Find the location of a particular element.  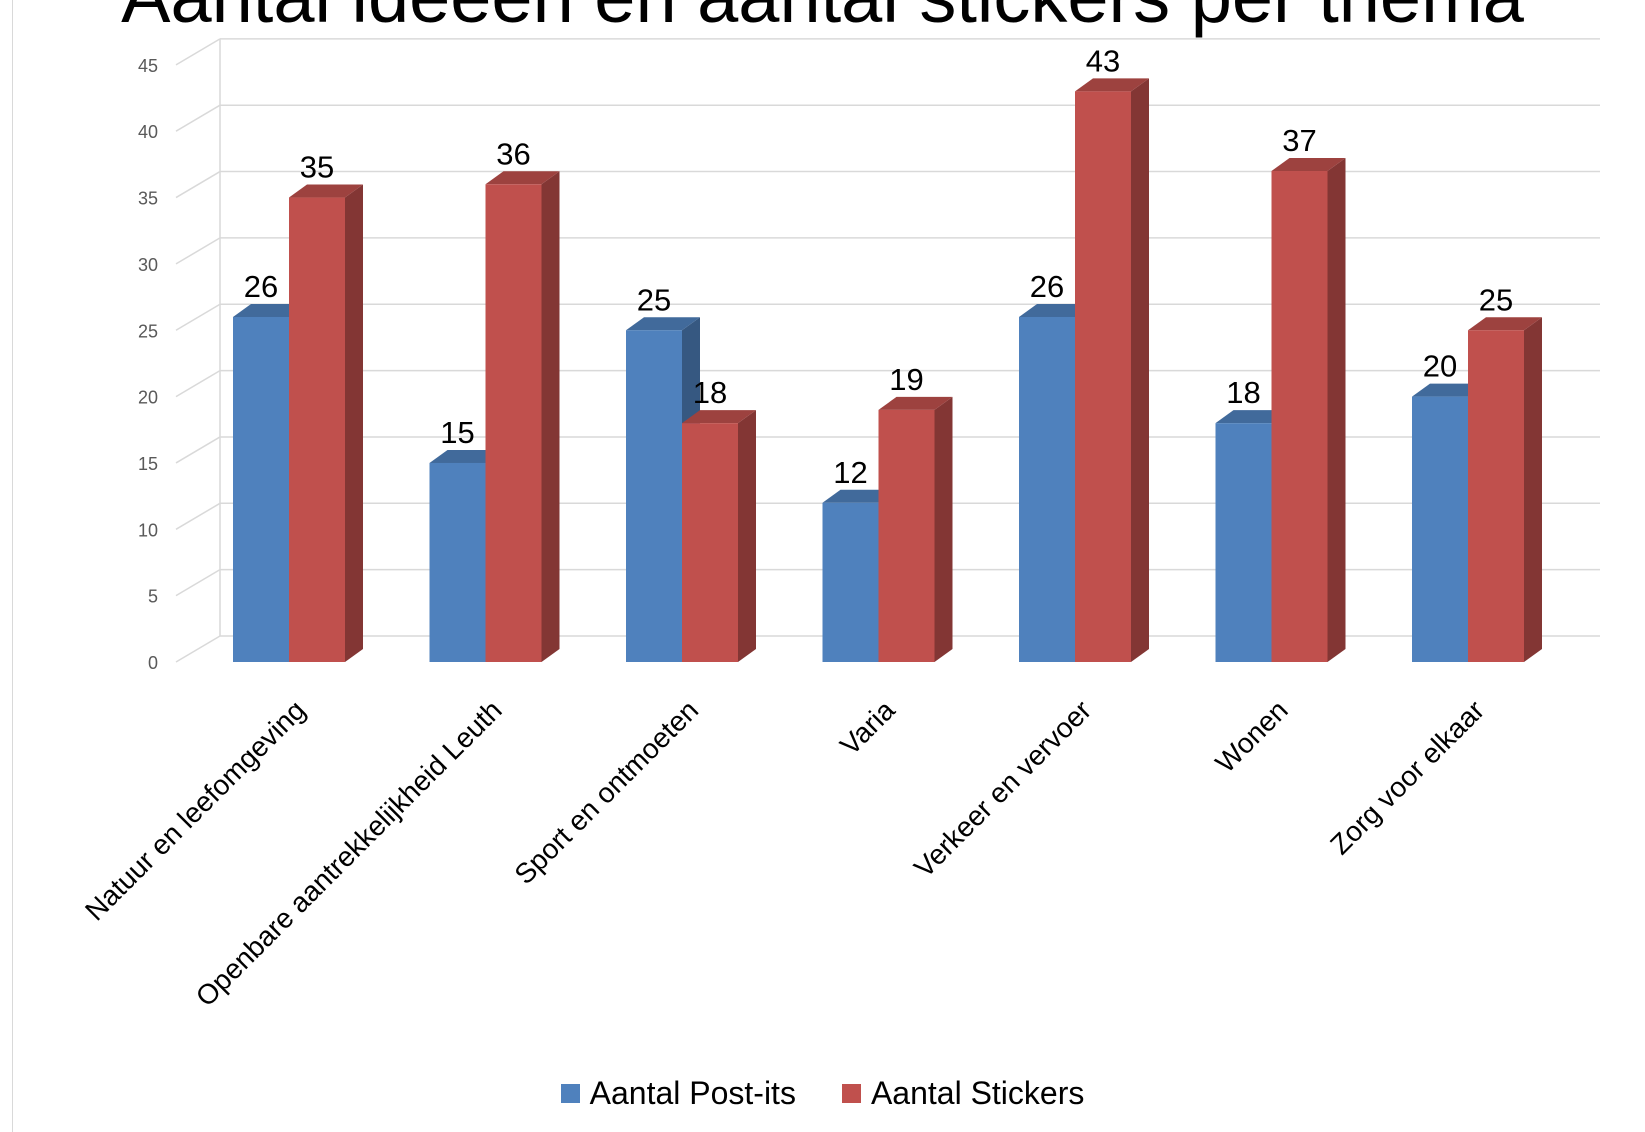

y-tick-label: 30 is located at coordinates (148, 265).